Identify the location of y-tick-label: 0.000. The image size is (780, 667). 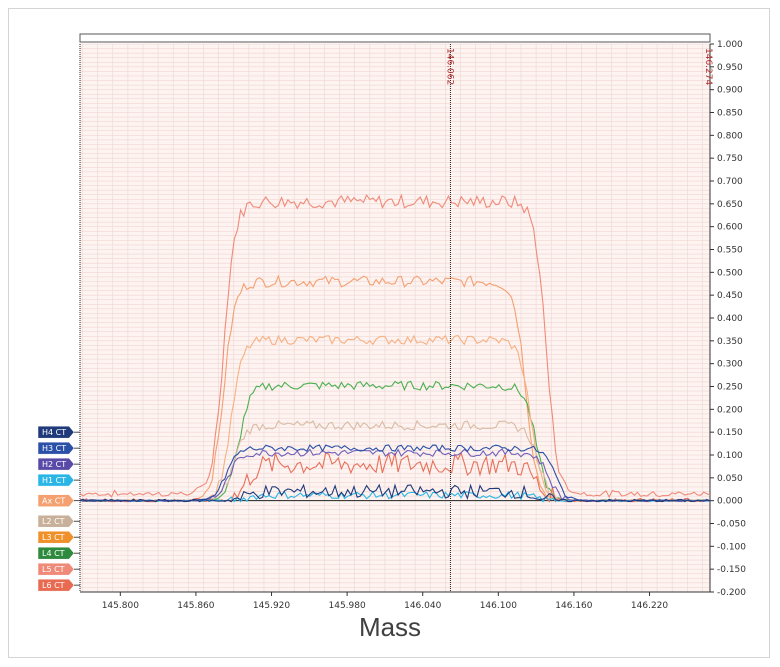
(730, 502).